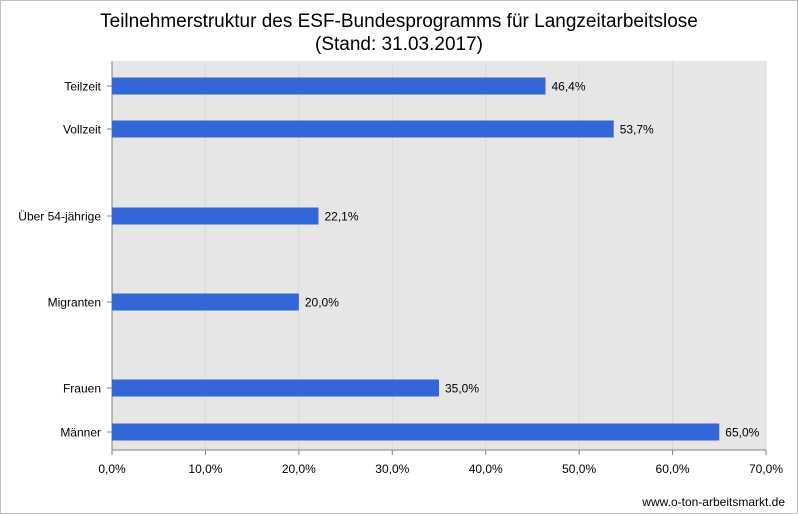 This screenshot has width=798, height=514. Describe the element at coordinates (112, 469) in the screenshot. I see `x-tick-label: 0,0%` at that location.